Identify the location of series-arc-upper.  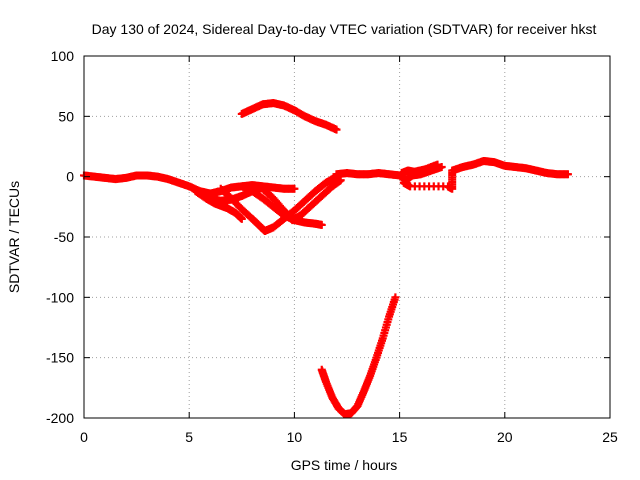
(289, 116).